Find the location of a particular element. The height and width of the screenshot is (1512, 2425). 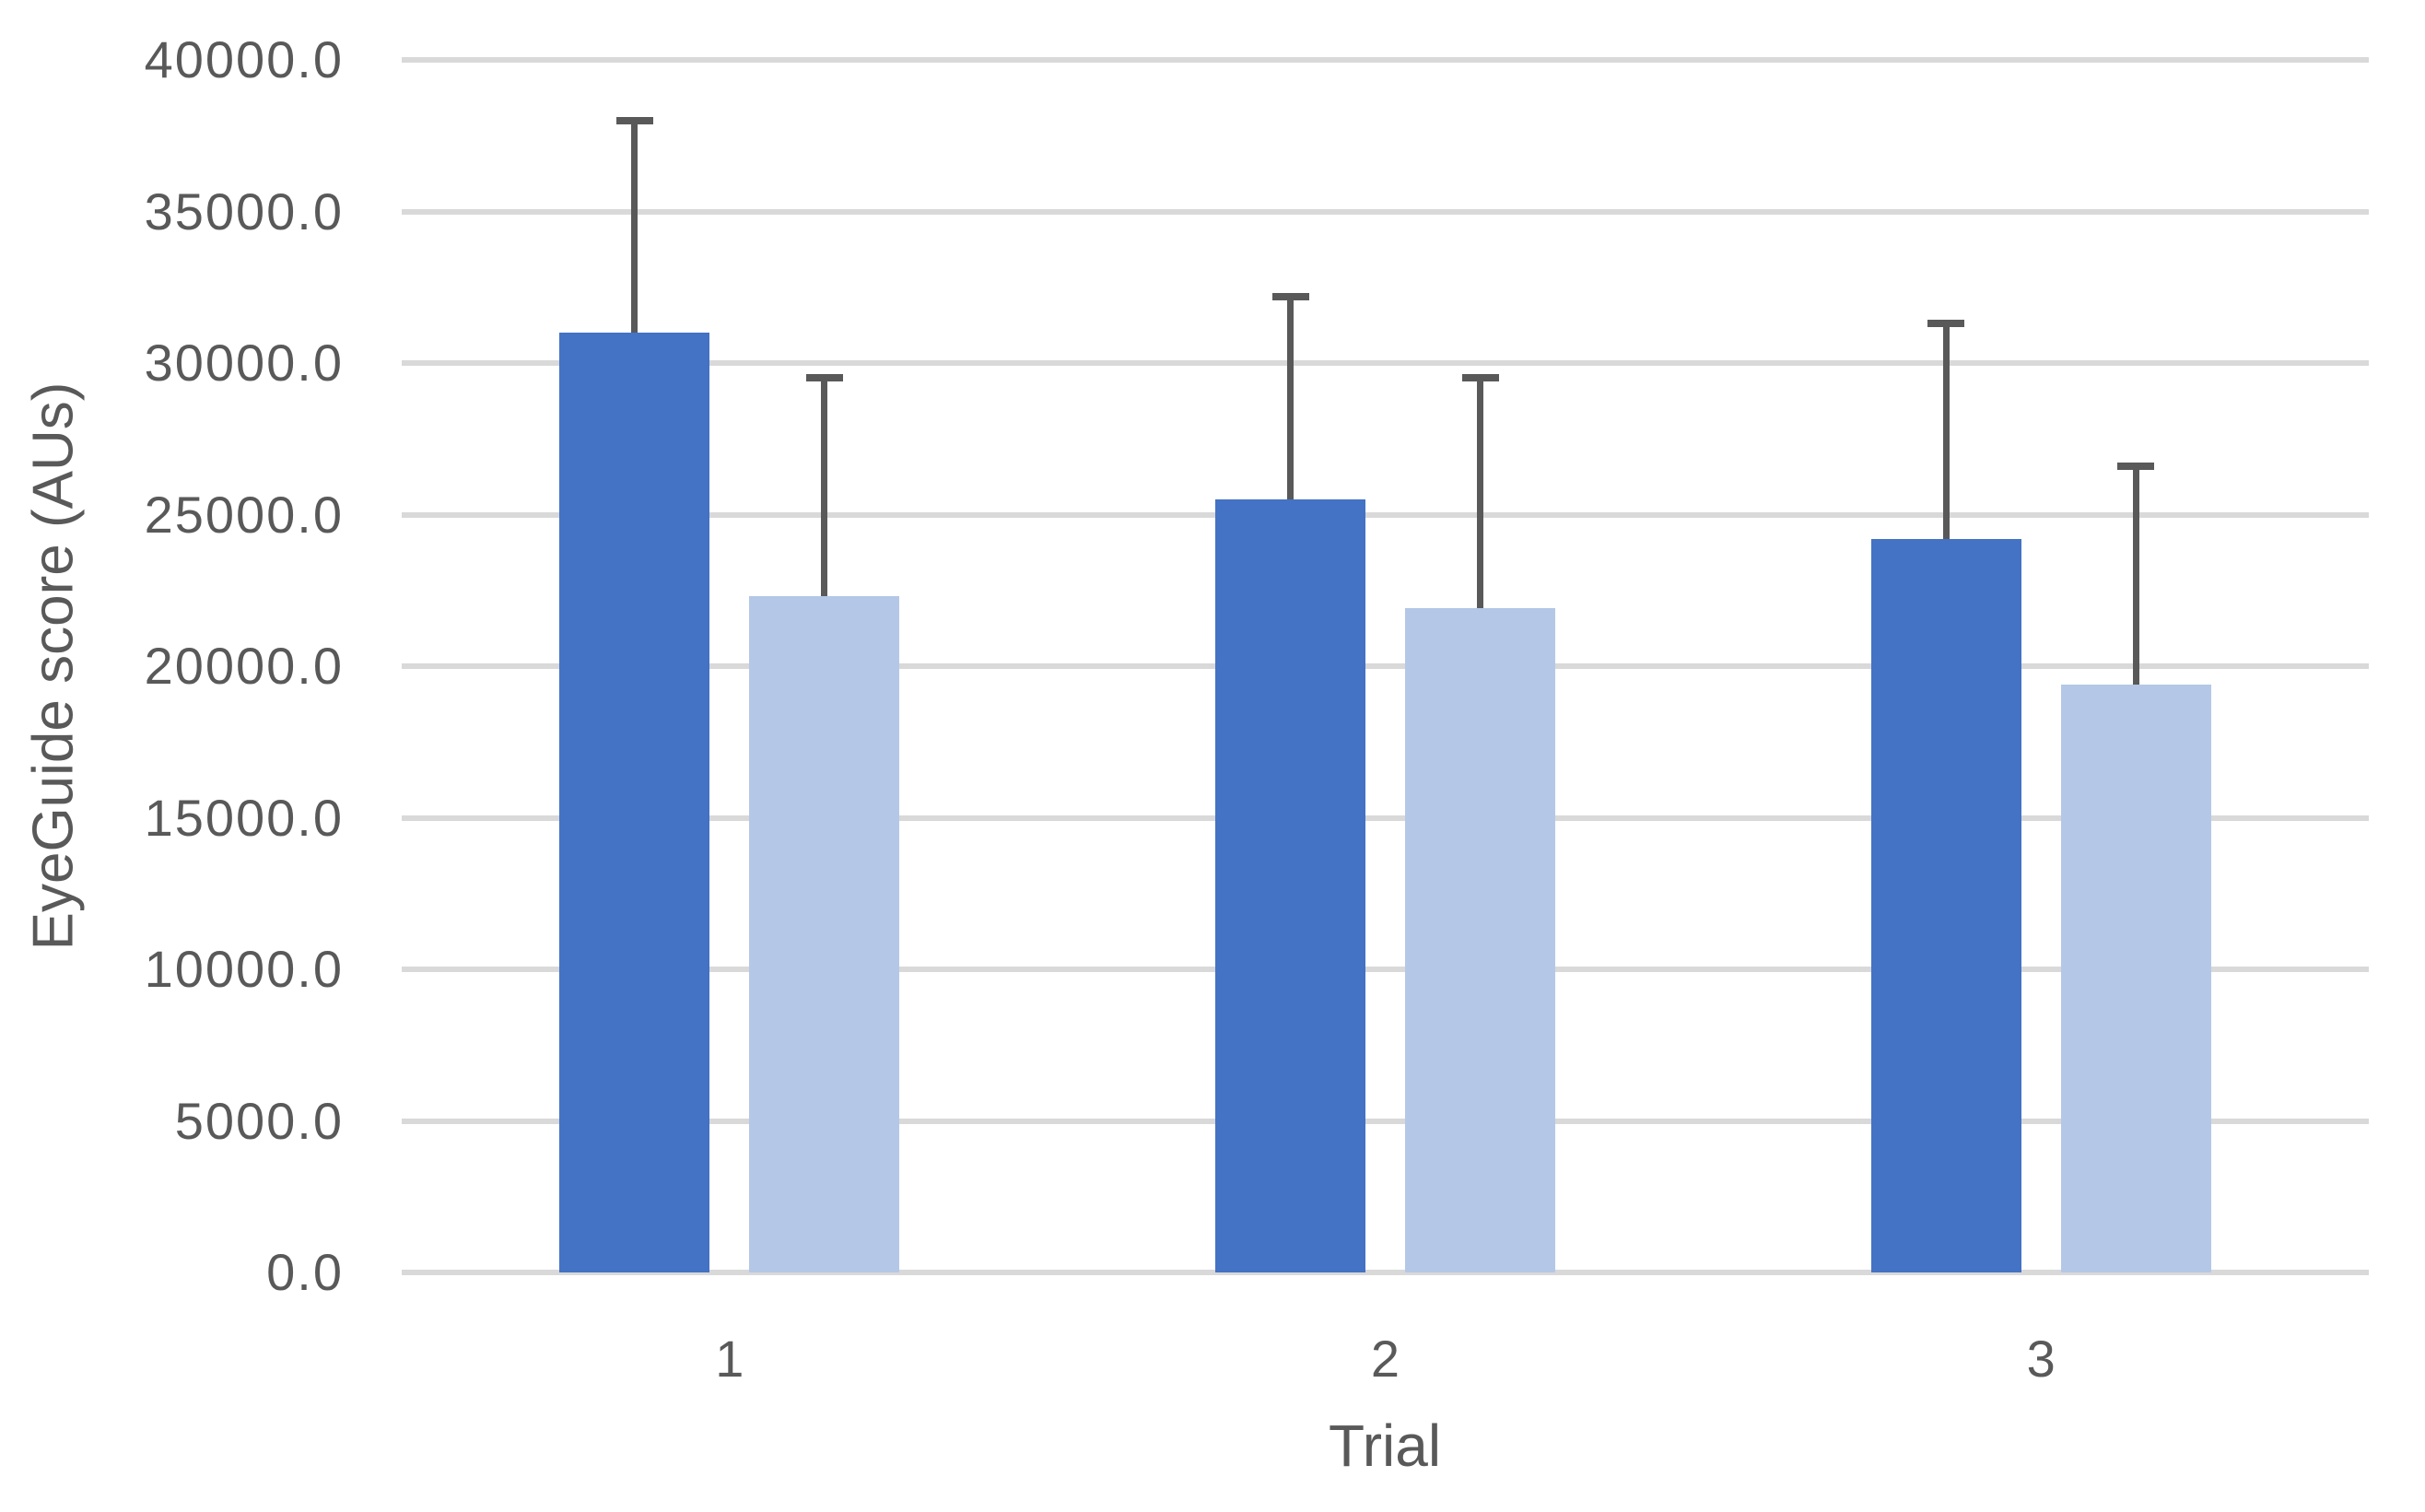

x-axis-title: Trial is located at coordinates (1385, 1445).